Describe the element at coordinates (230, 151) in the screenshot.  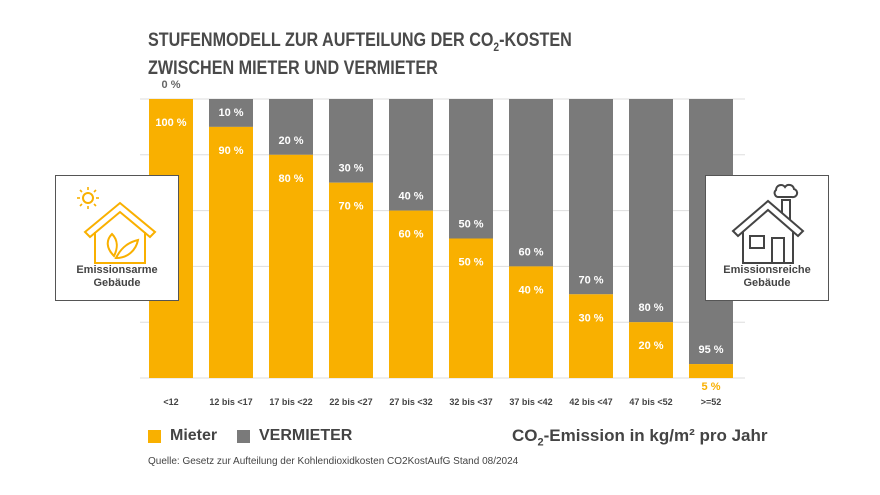
I see `data-label-mieter: 90 %` at that location.